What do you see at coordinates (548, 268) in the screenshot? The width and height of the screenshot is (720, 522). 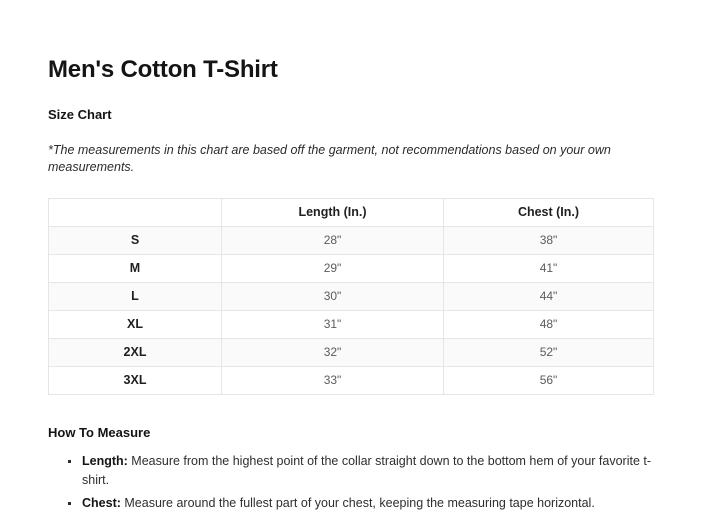 I see `cell-chest: 41"` at bounding box center [548, 268].